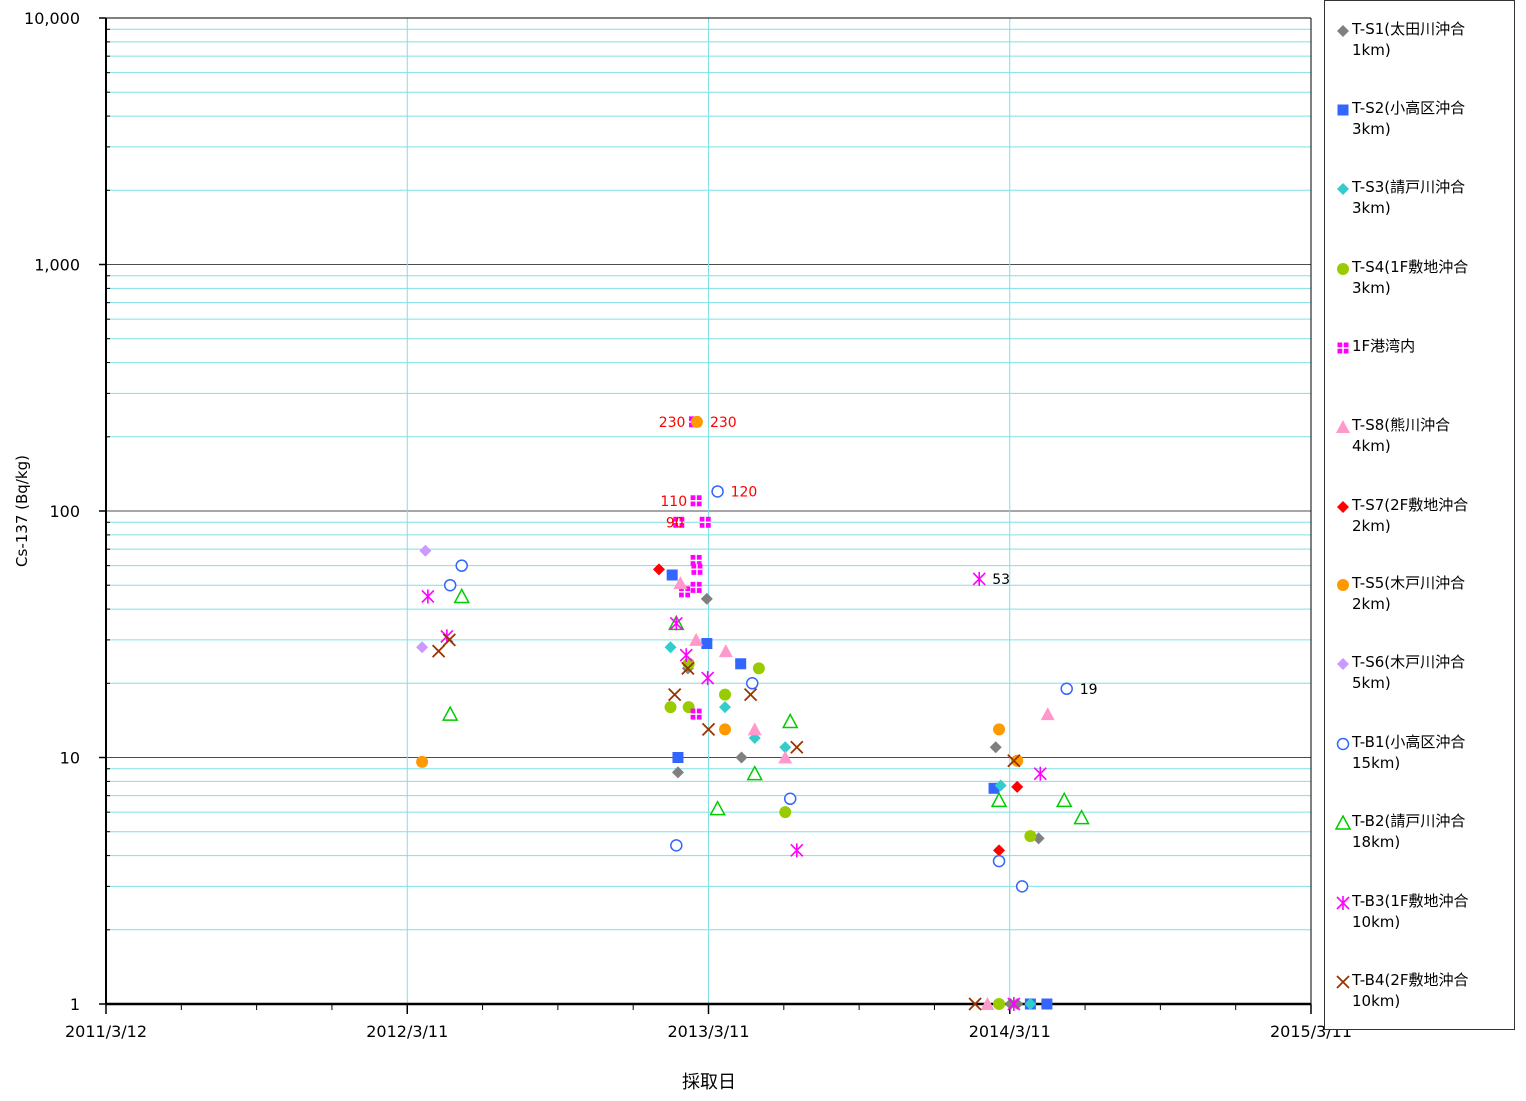 This screenshot has height=1101, width=1526. I want to click on legend-label: T-B3(1F敷地沖合 10km), so click(1424, 912).